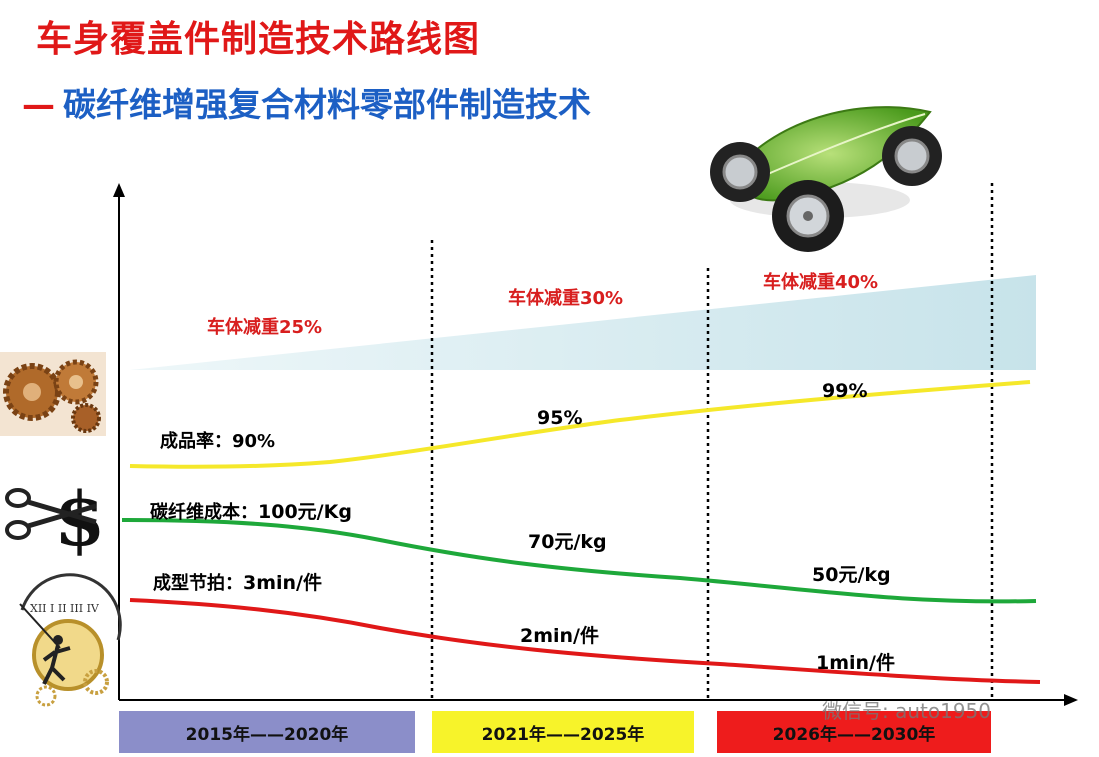  I want to click on leaf-car-icon, so click(826, 179).